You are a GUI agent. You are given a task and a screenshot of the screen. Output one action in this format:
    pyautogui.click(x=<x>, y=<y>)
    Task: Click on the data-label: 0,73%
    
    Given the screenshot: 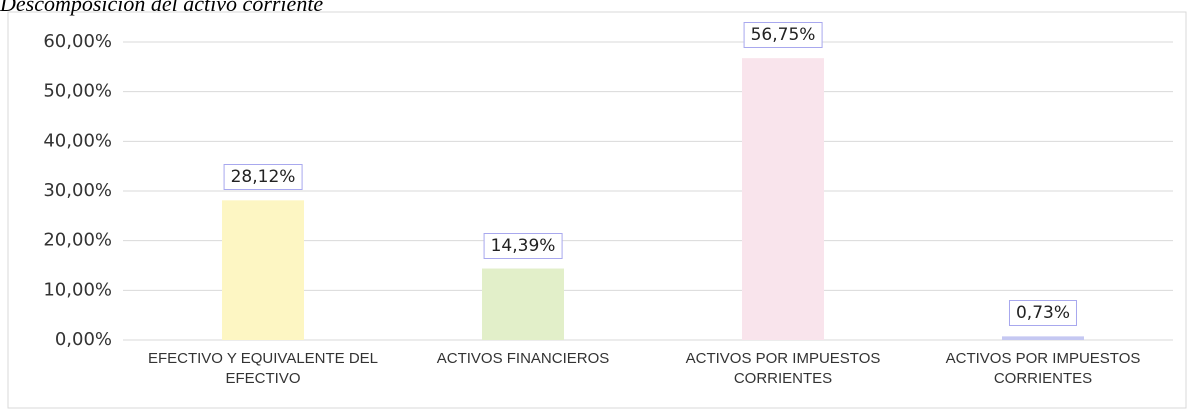 What is the action you would take?
    pyautogui.click(x=1043, y=313)
    